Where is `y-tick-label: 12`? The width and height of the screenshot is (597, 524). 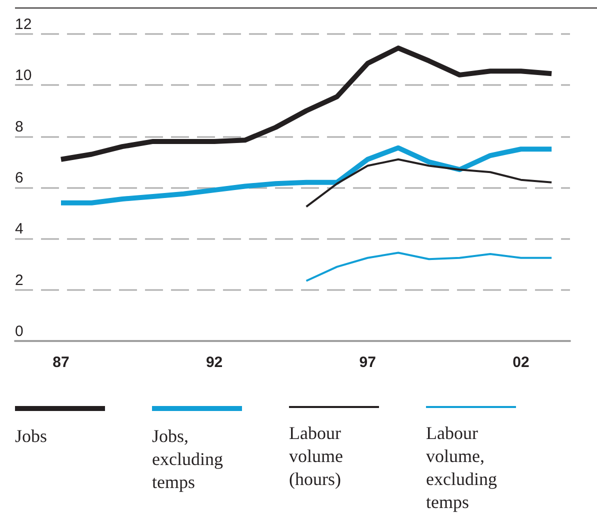
y-tick-label: 12 is located at coordinates (23, 24).